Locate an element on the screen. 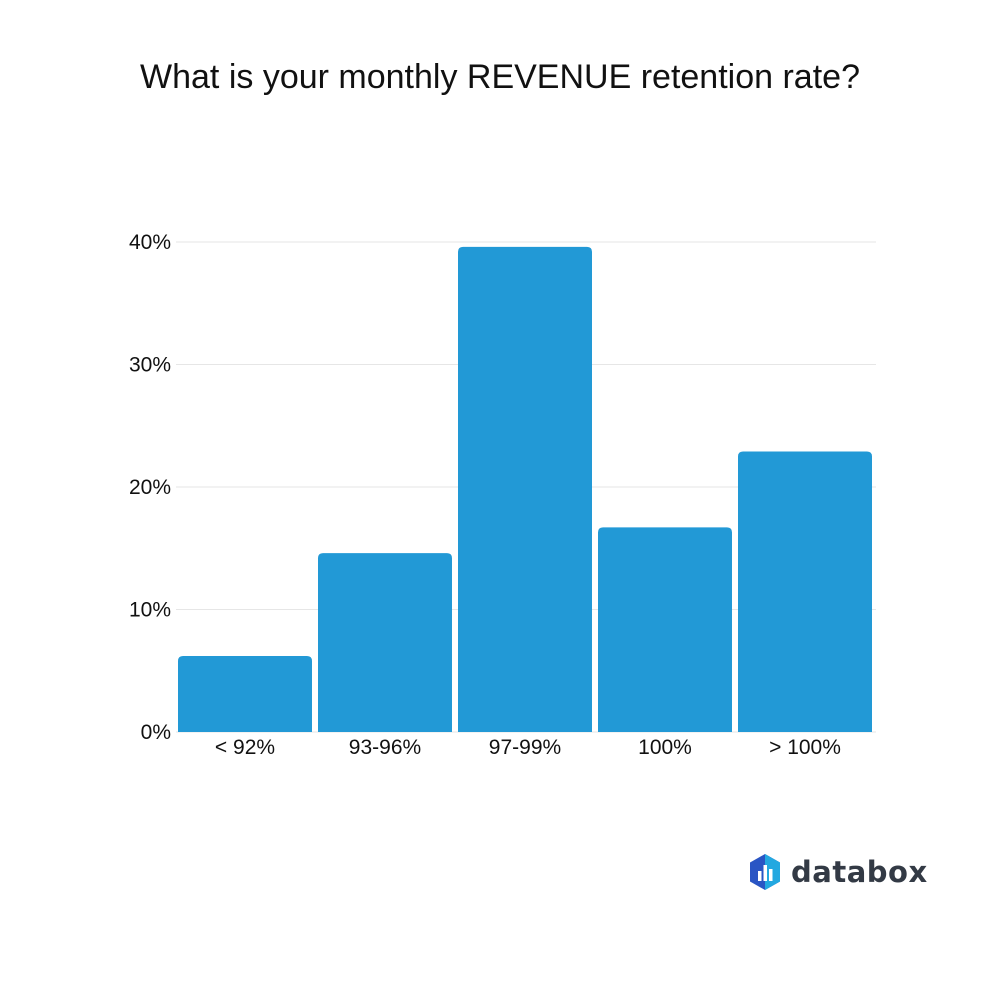 Image resolution: width=1000 pixels, height=1000 pixels. y-tick-label: 20% is located at coordinates (150, 487).